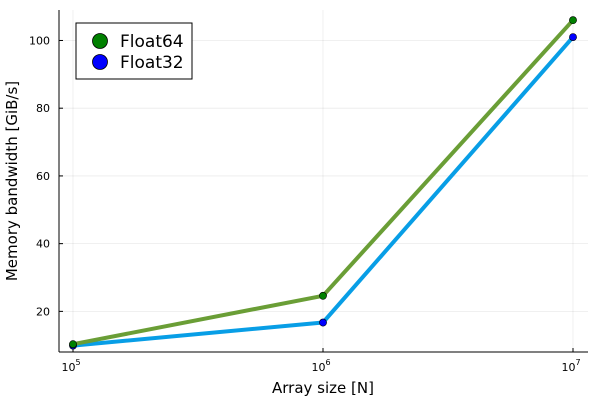 This screenshot has height=400, width=600. Describe the element at coordinates (320, 366) in the screenshot. I see `x-tick-label: 10⁶` at that location.